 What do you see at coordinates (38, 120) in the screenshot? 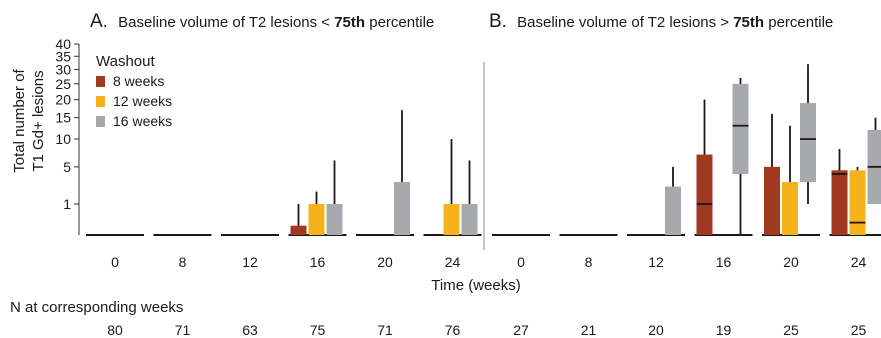
I see `y-axis-label-line2: T1 Gd+ lesions` at bounding box center [38, 120].